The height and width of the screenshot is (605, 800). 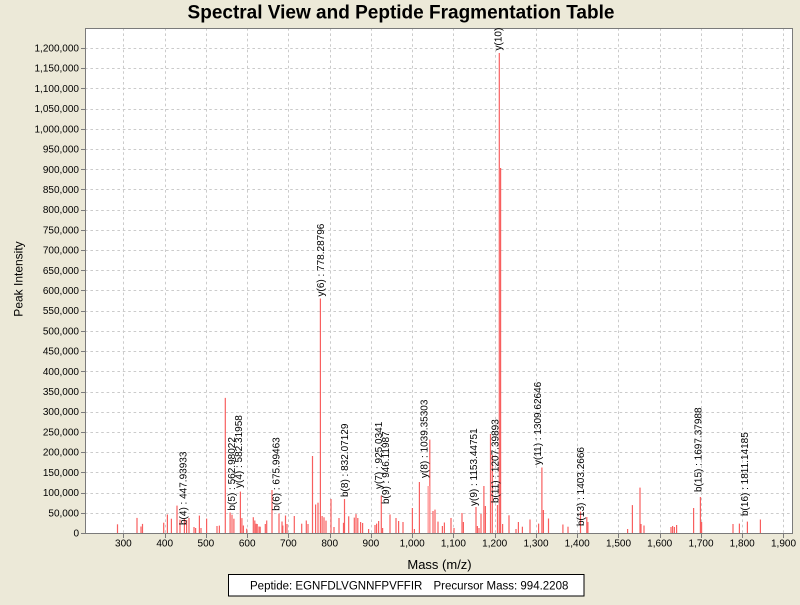 I want to click on svg-text: 300,000, so click(x=61, y=412).